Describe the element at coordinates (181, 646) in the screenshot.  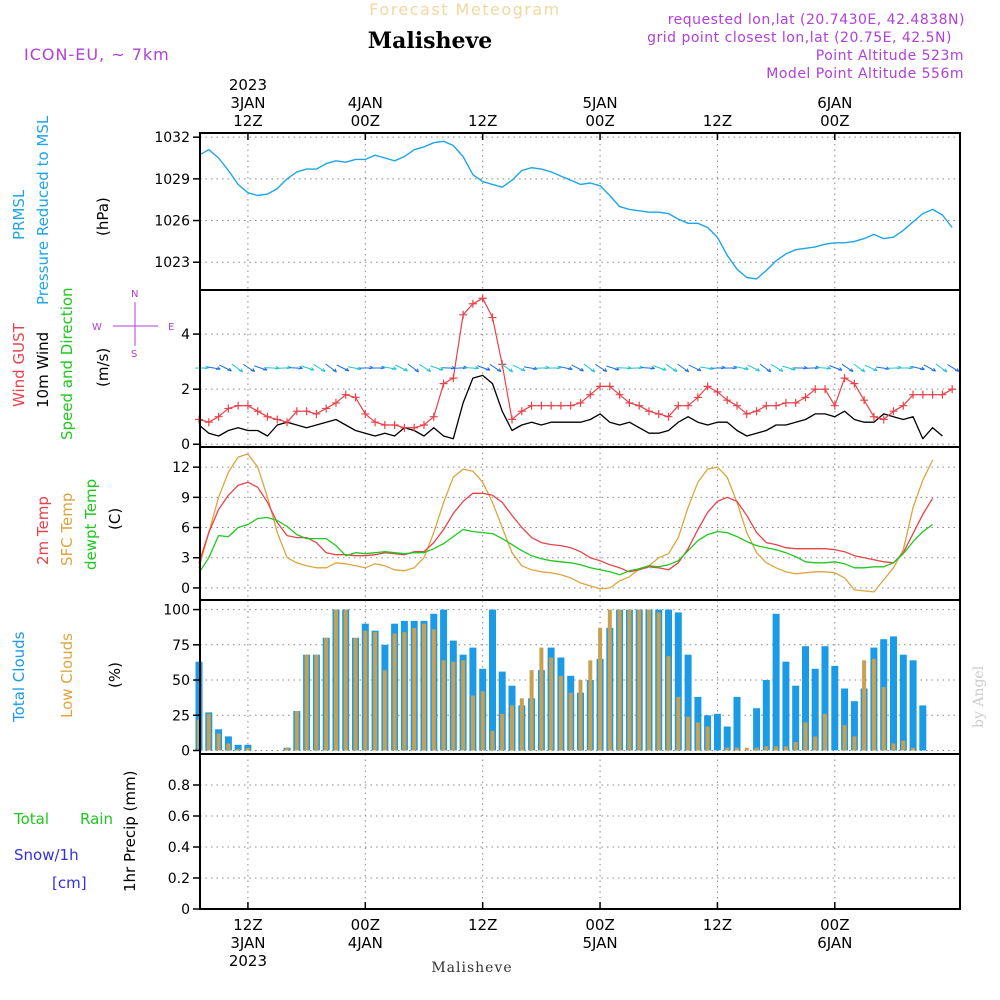
I see `y-tick-label: 75` at that location.